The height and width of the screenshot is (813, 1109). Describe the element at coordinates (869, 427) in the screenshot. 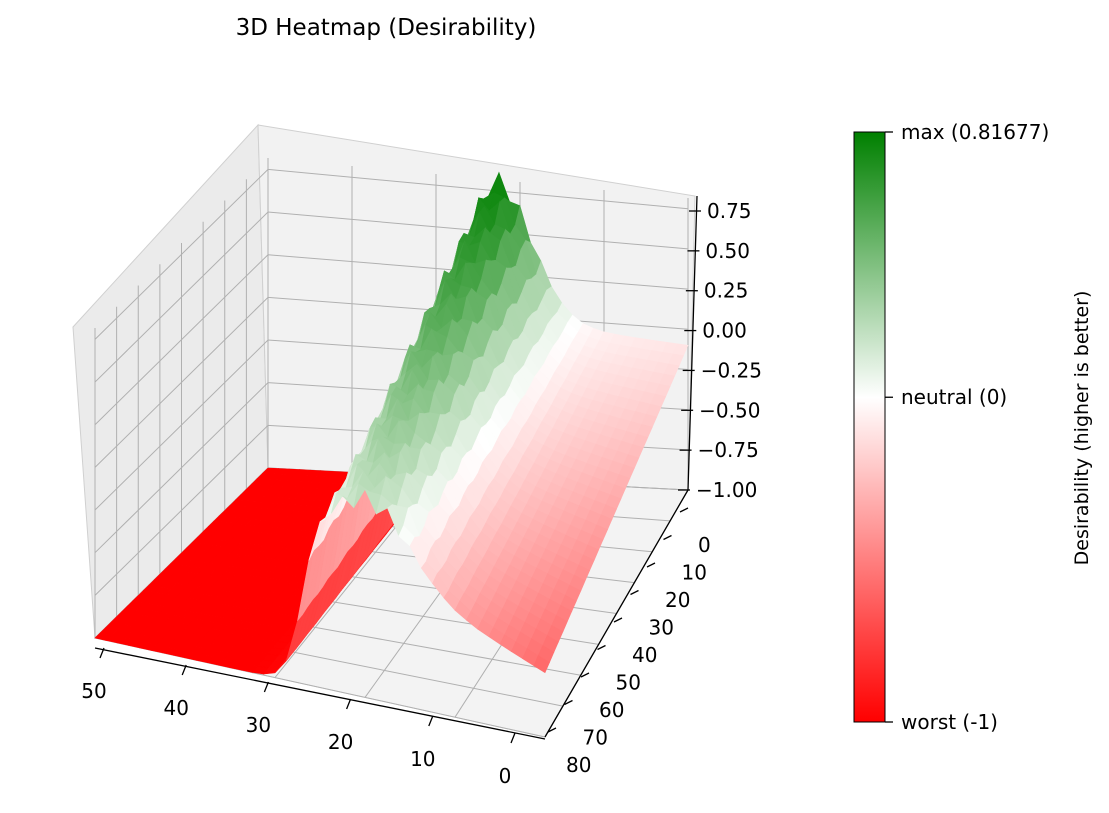

I see `colorbar-gradient` at that location.